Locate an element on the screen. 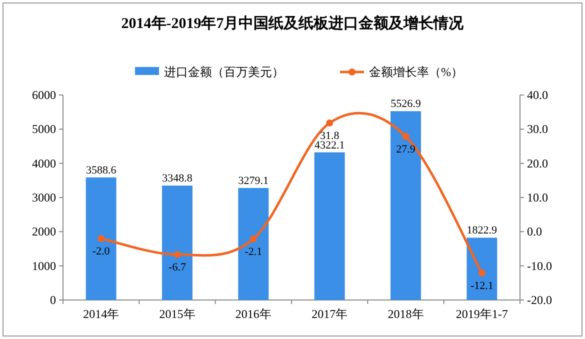  y-tick-label: 4000 is located at coordinates (44, 163).